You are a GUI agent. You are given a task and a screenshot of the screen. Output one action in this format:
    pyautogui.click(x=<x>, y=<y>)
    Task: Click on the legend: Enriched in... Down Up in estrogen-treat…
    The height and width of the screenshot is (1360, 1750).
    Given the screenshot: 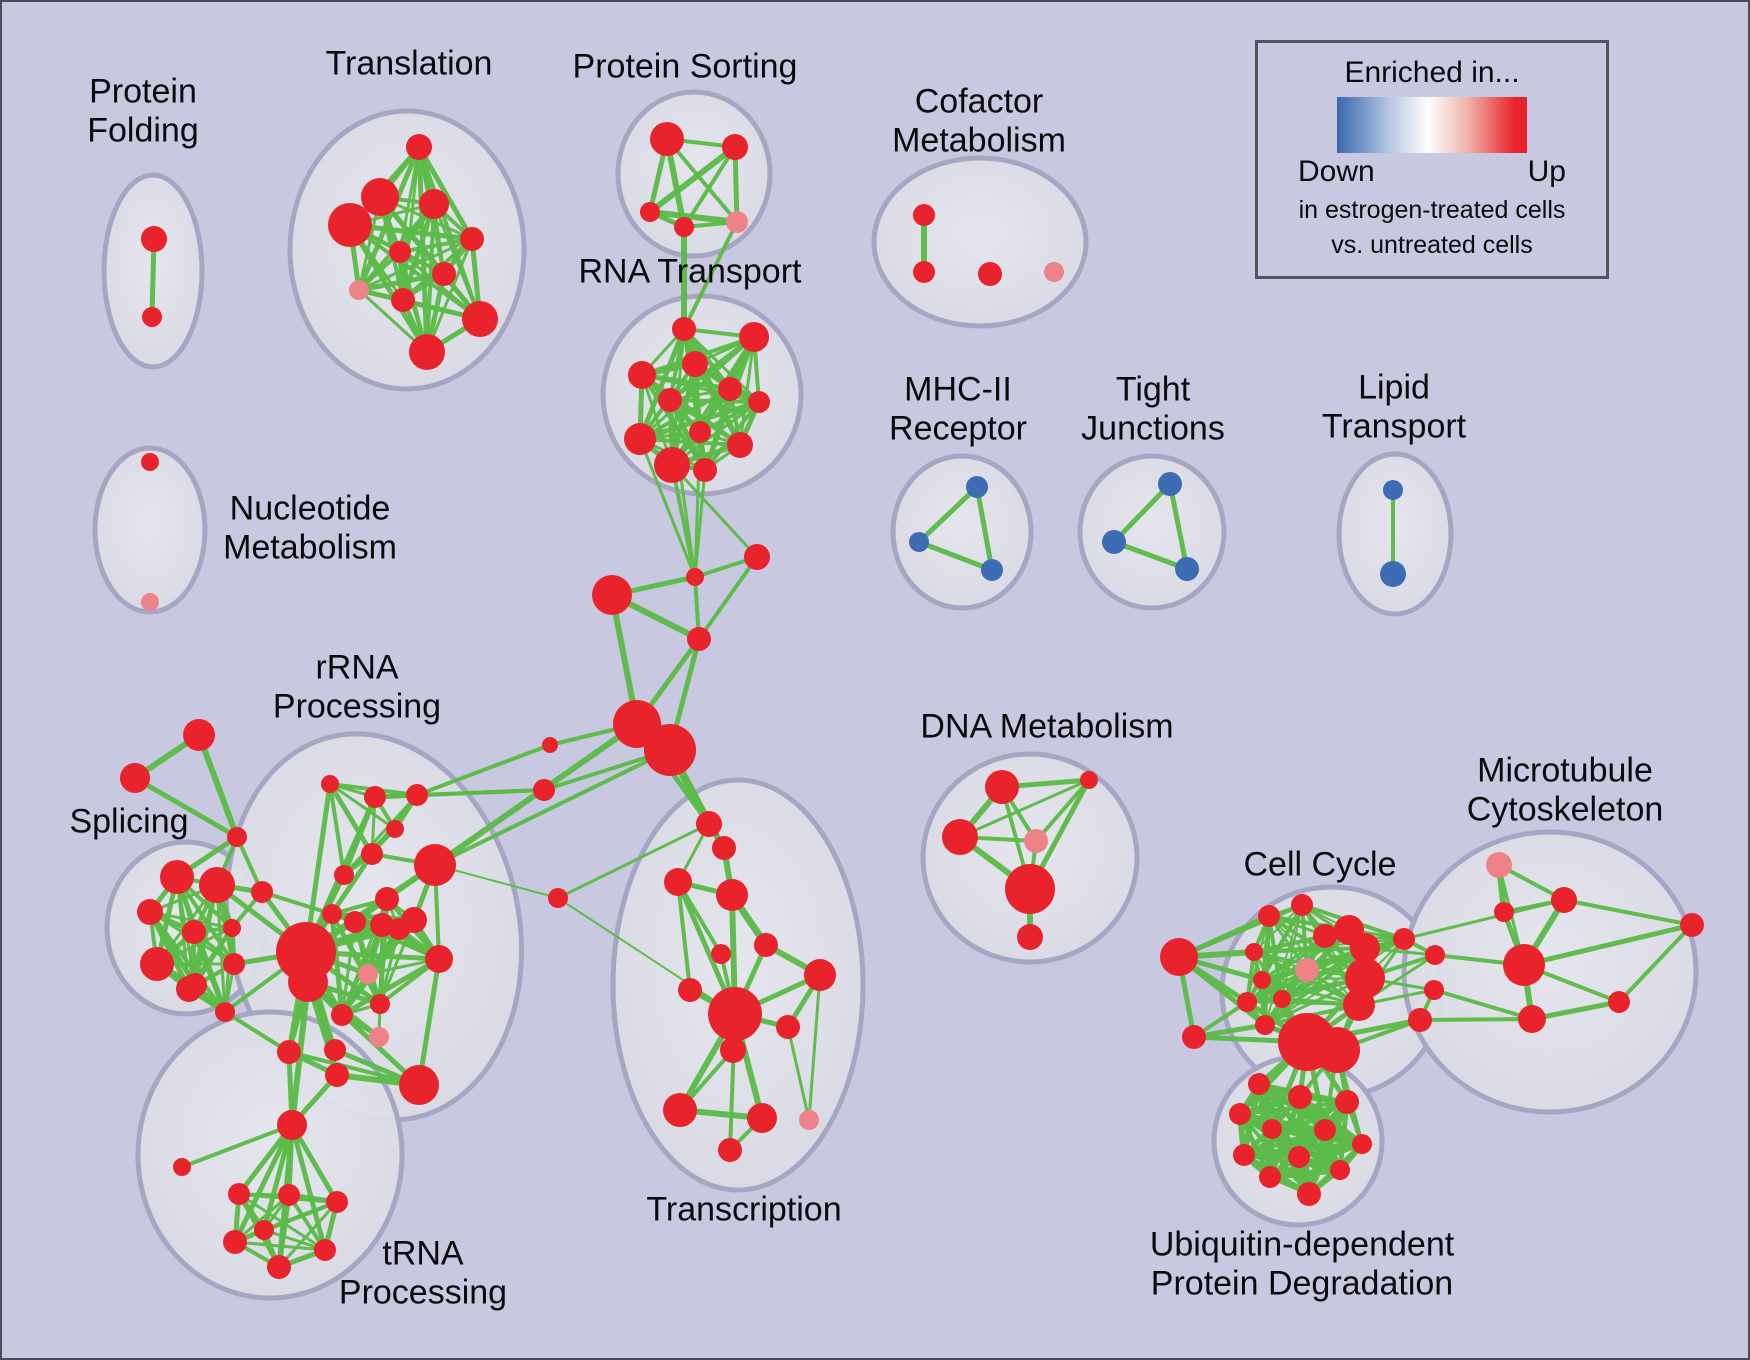 What is the action you would take?
    pyautogui.click(x=1432, y=159)
    